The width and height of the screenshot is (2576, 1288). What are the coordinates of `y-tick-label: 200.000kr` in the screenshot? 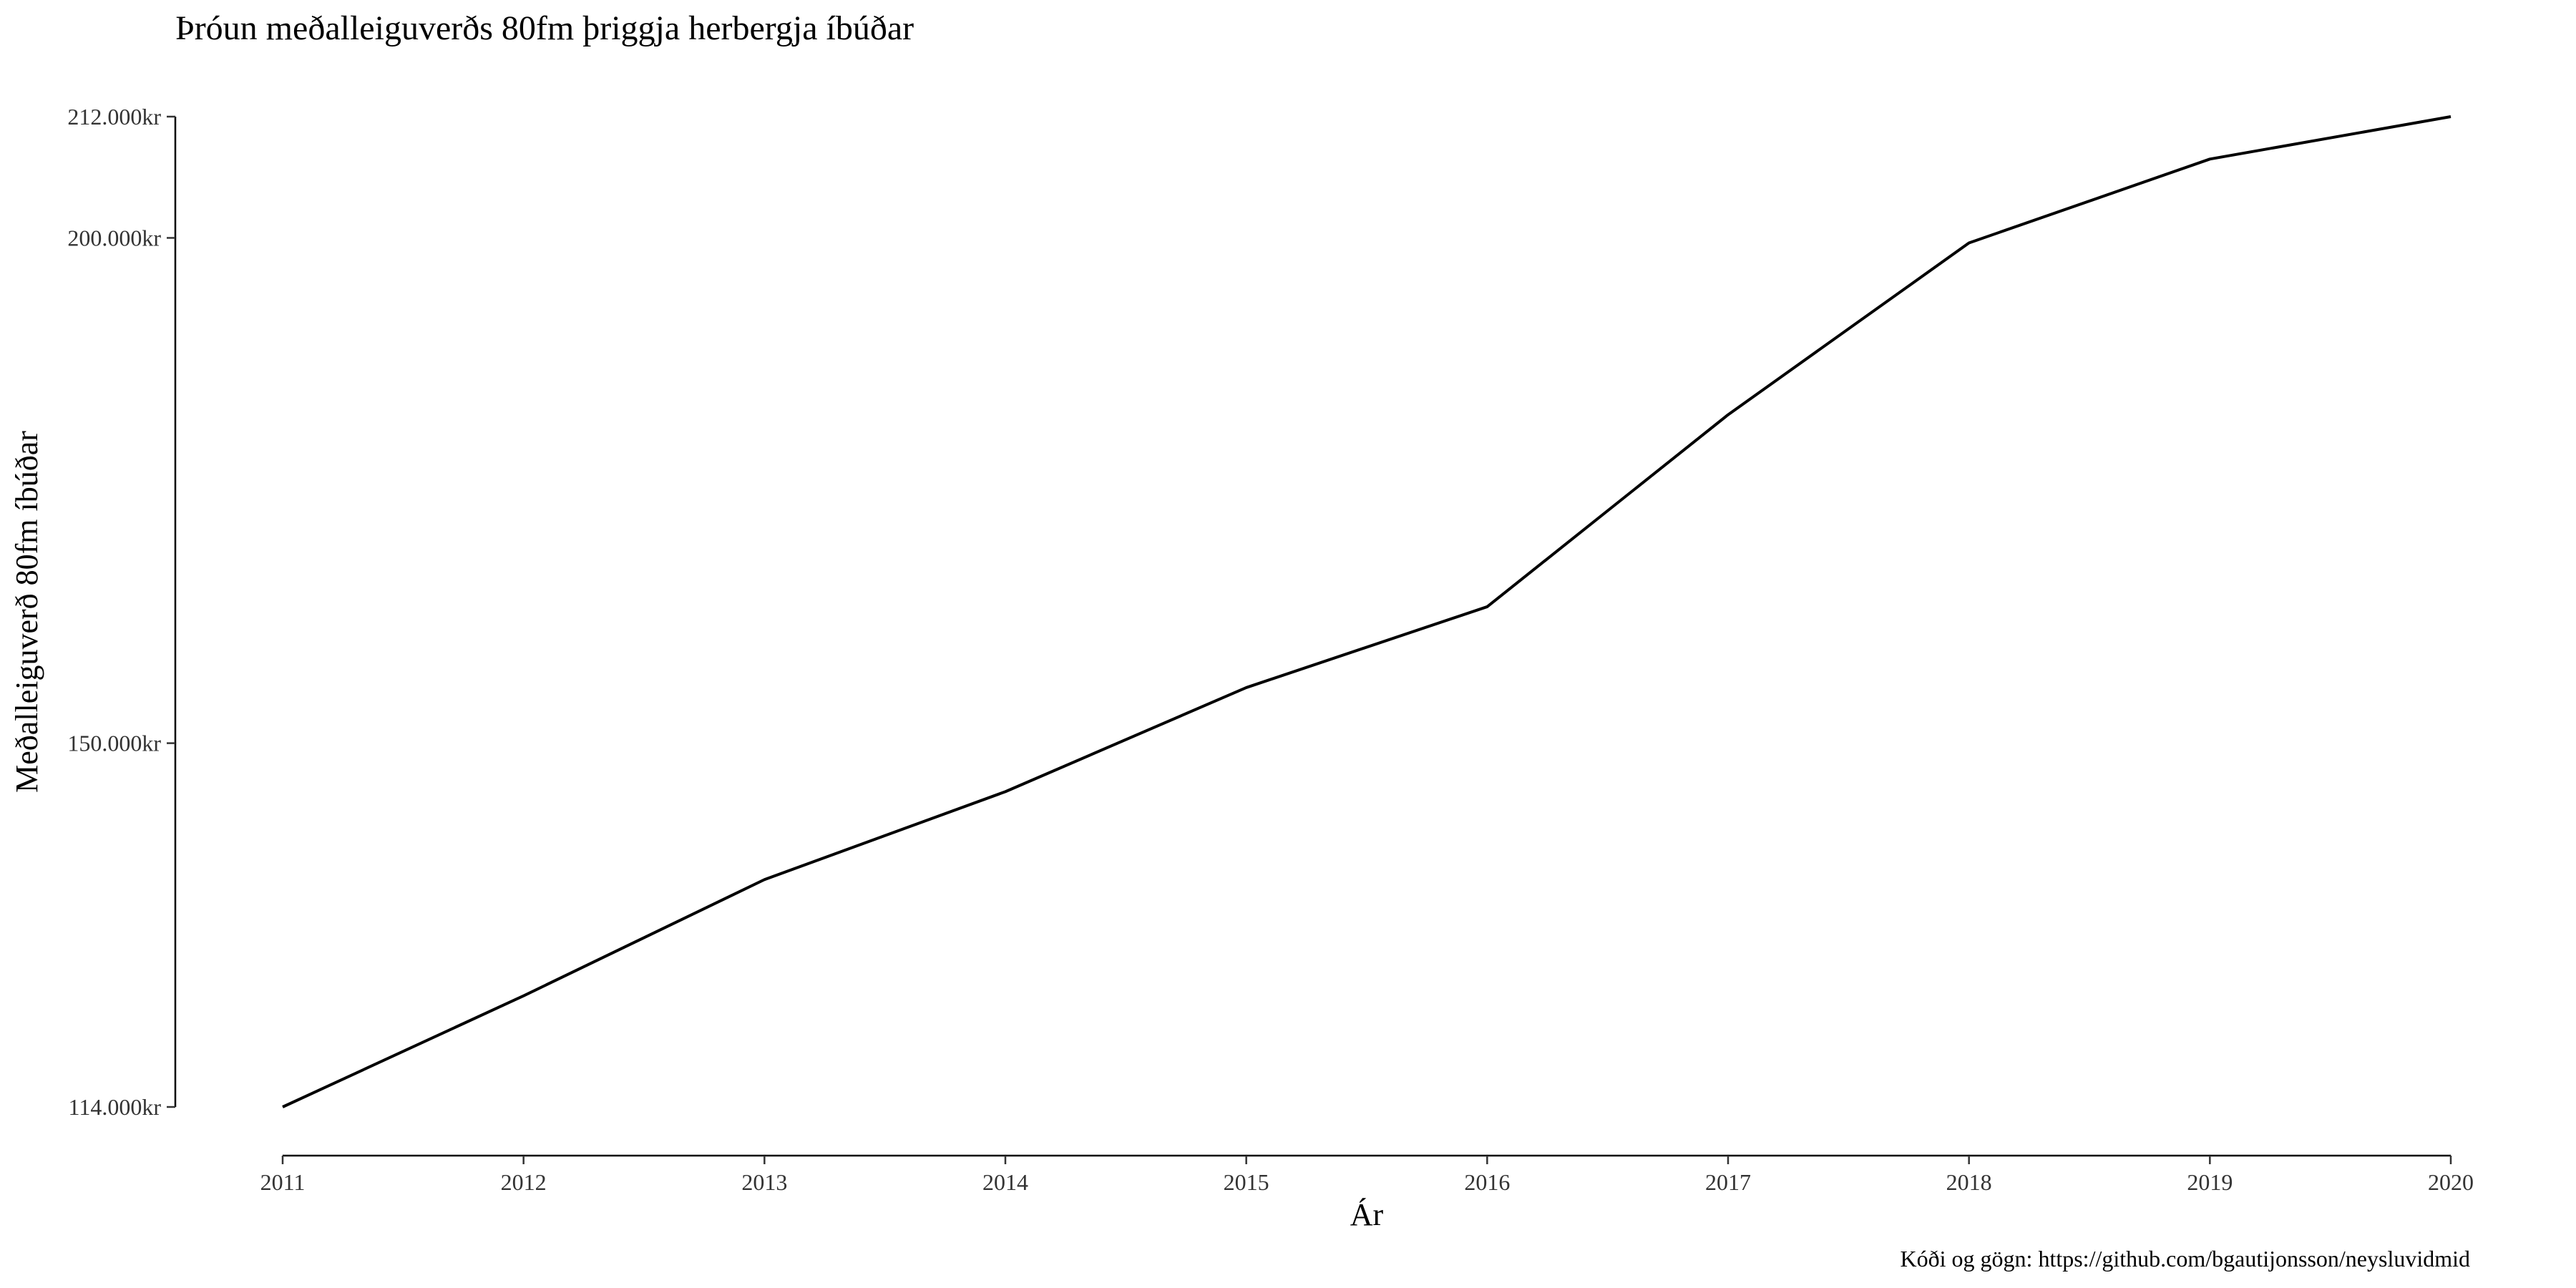 It's located at (114, 237).